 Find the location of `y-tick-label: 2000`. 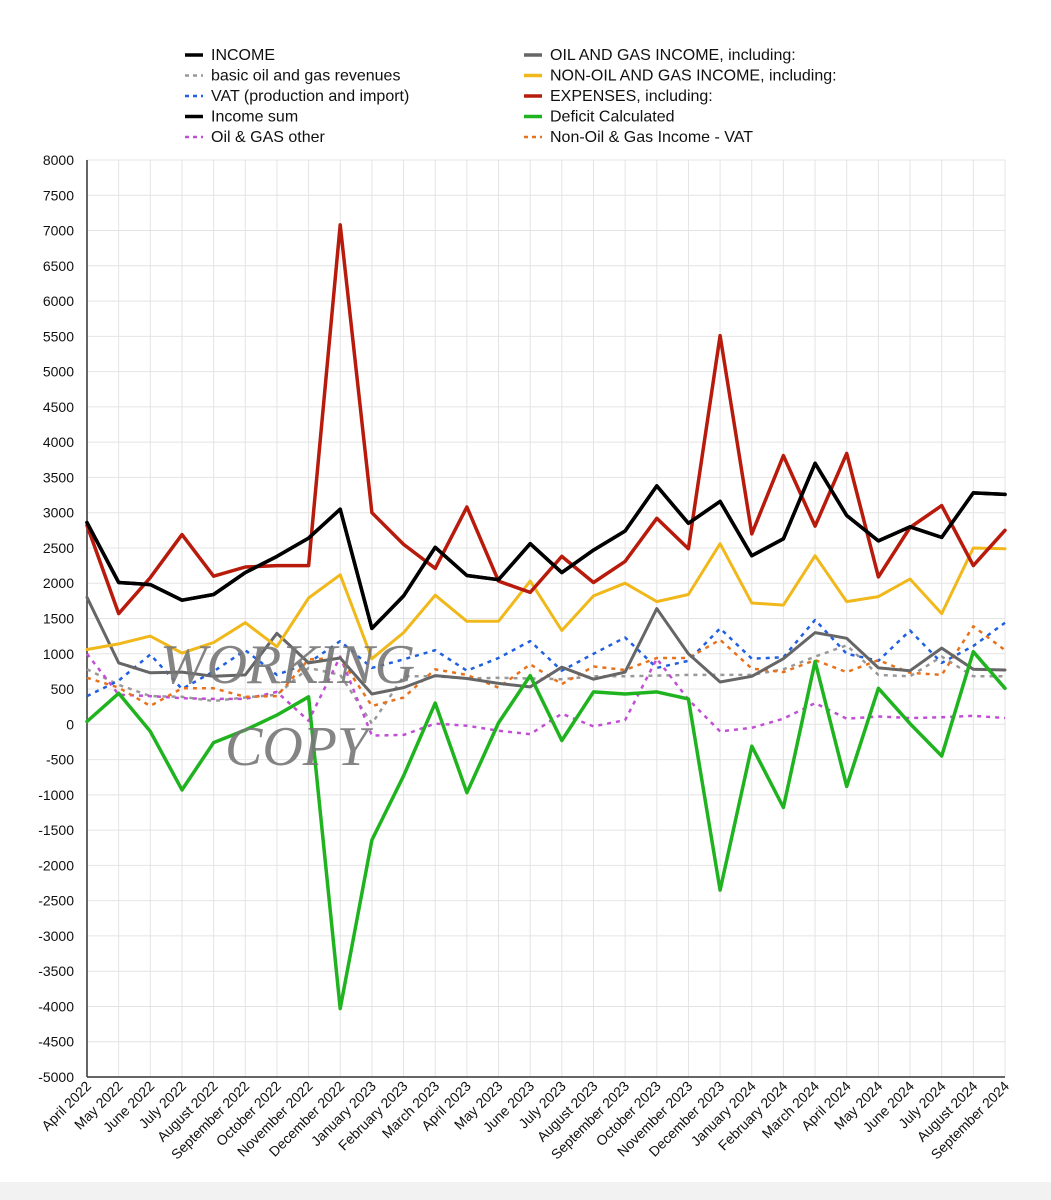

y-tick-label: 2000 is located at coordinates (58, 583).